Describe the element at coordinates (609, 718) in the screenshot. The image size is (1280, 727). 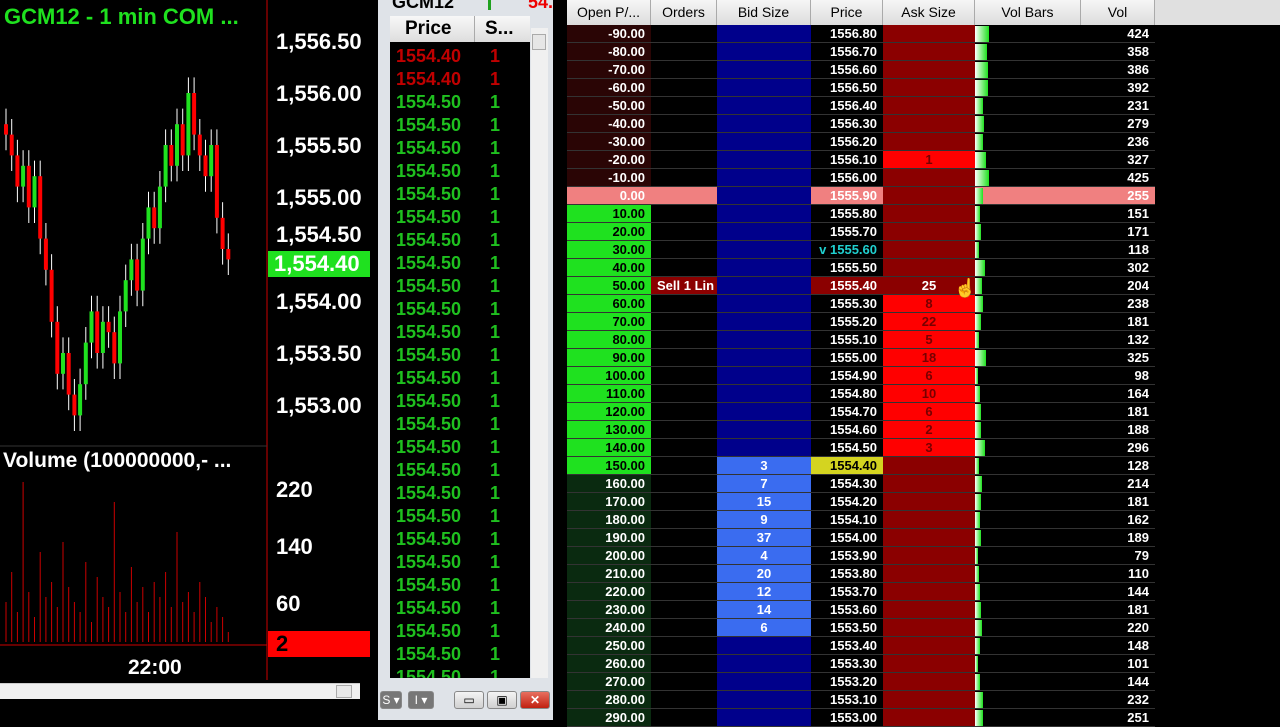
I see `open-pl-cell: 290.00` at that location.